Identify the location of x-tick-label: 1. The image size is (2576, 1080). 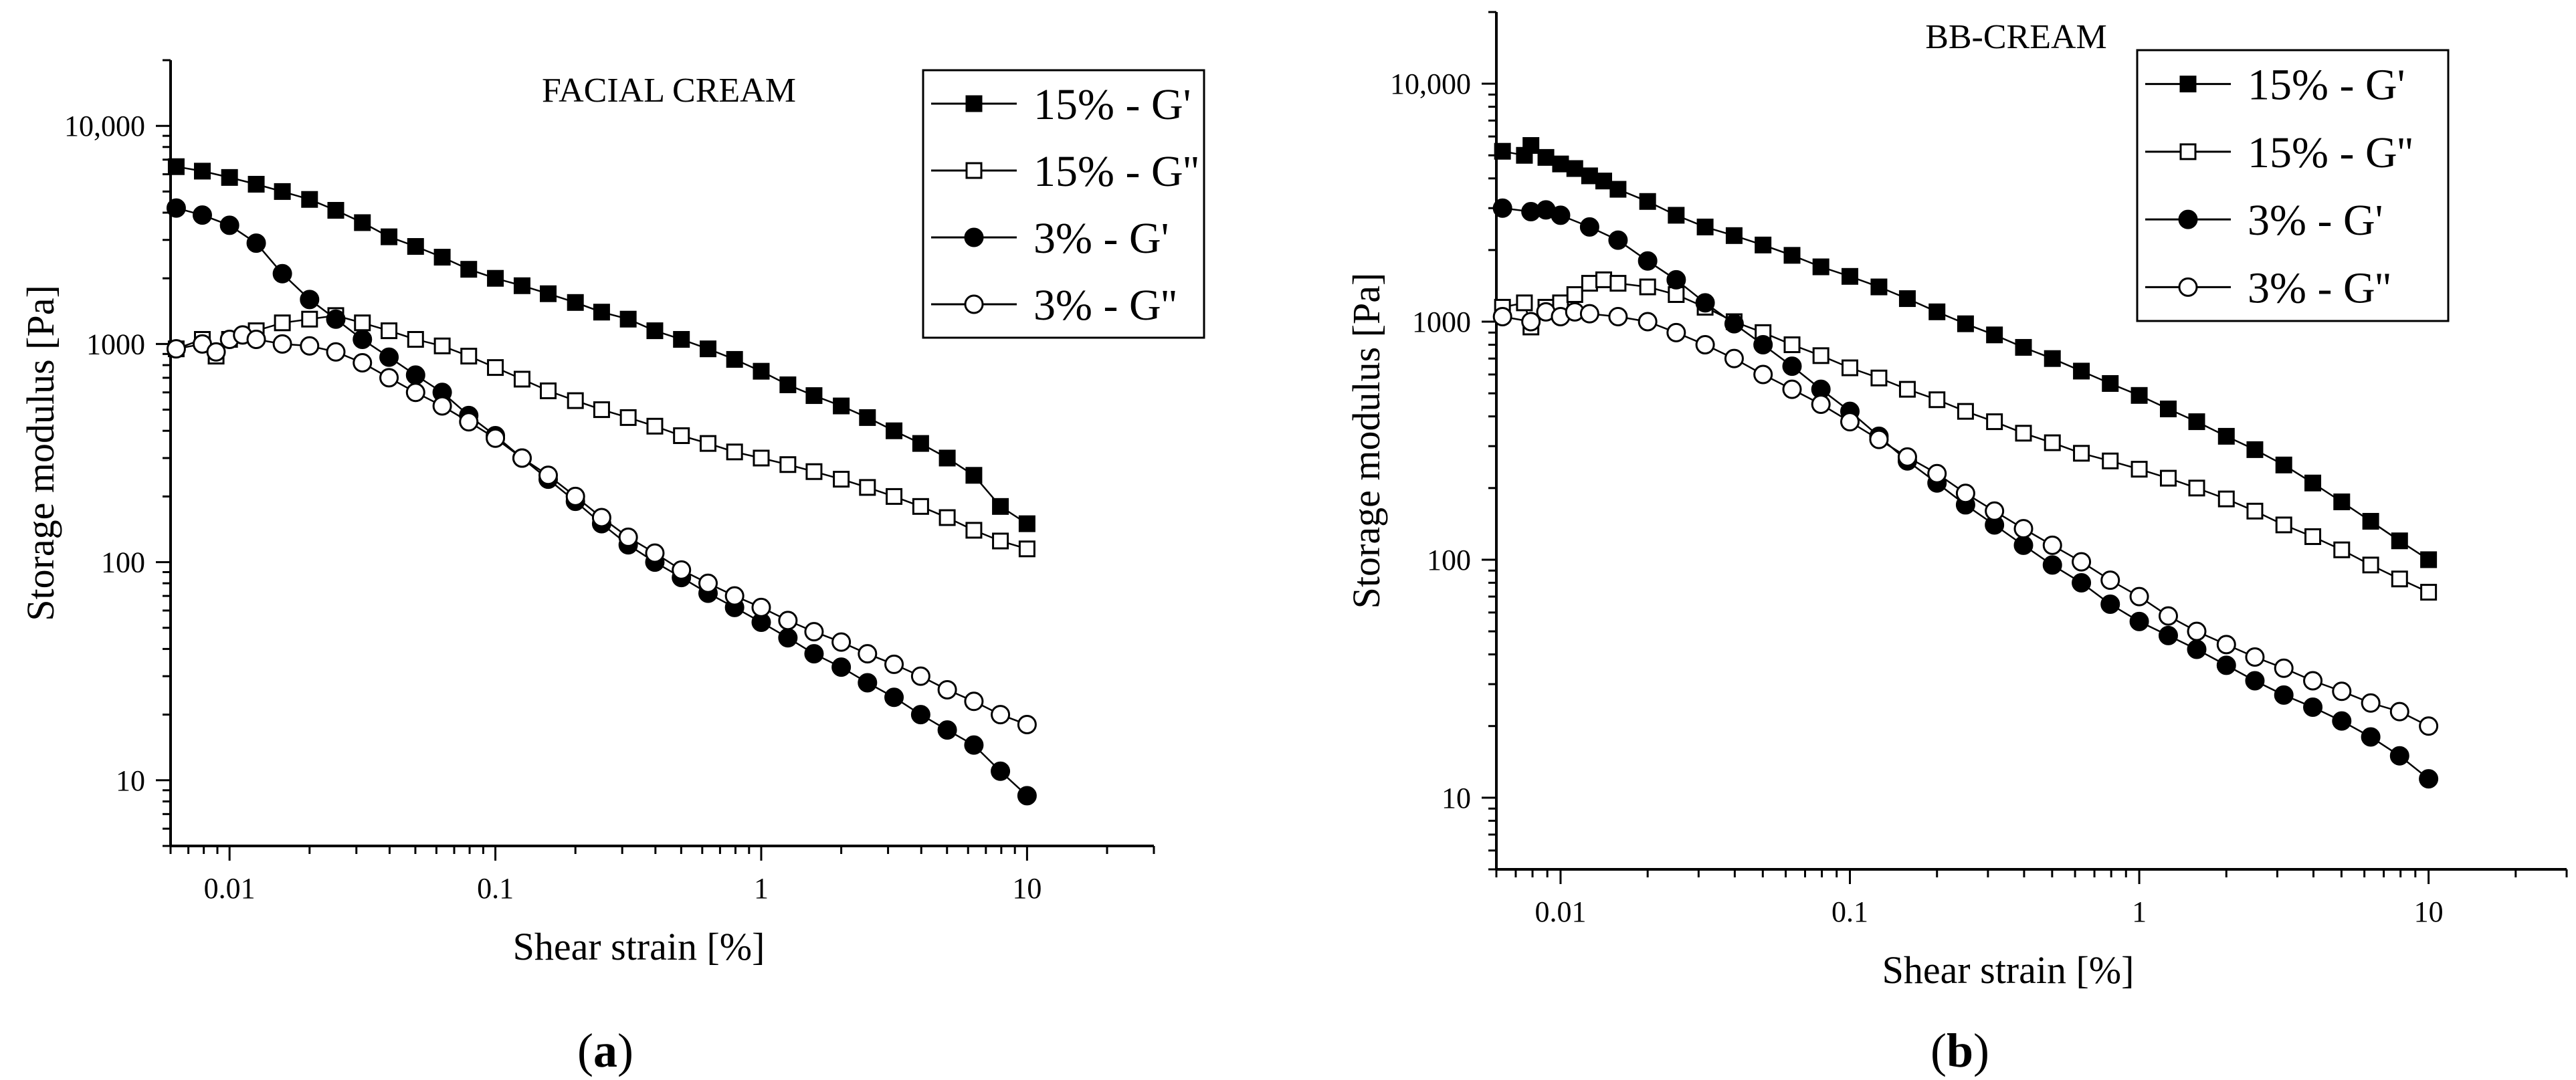
(2139, 911).